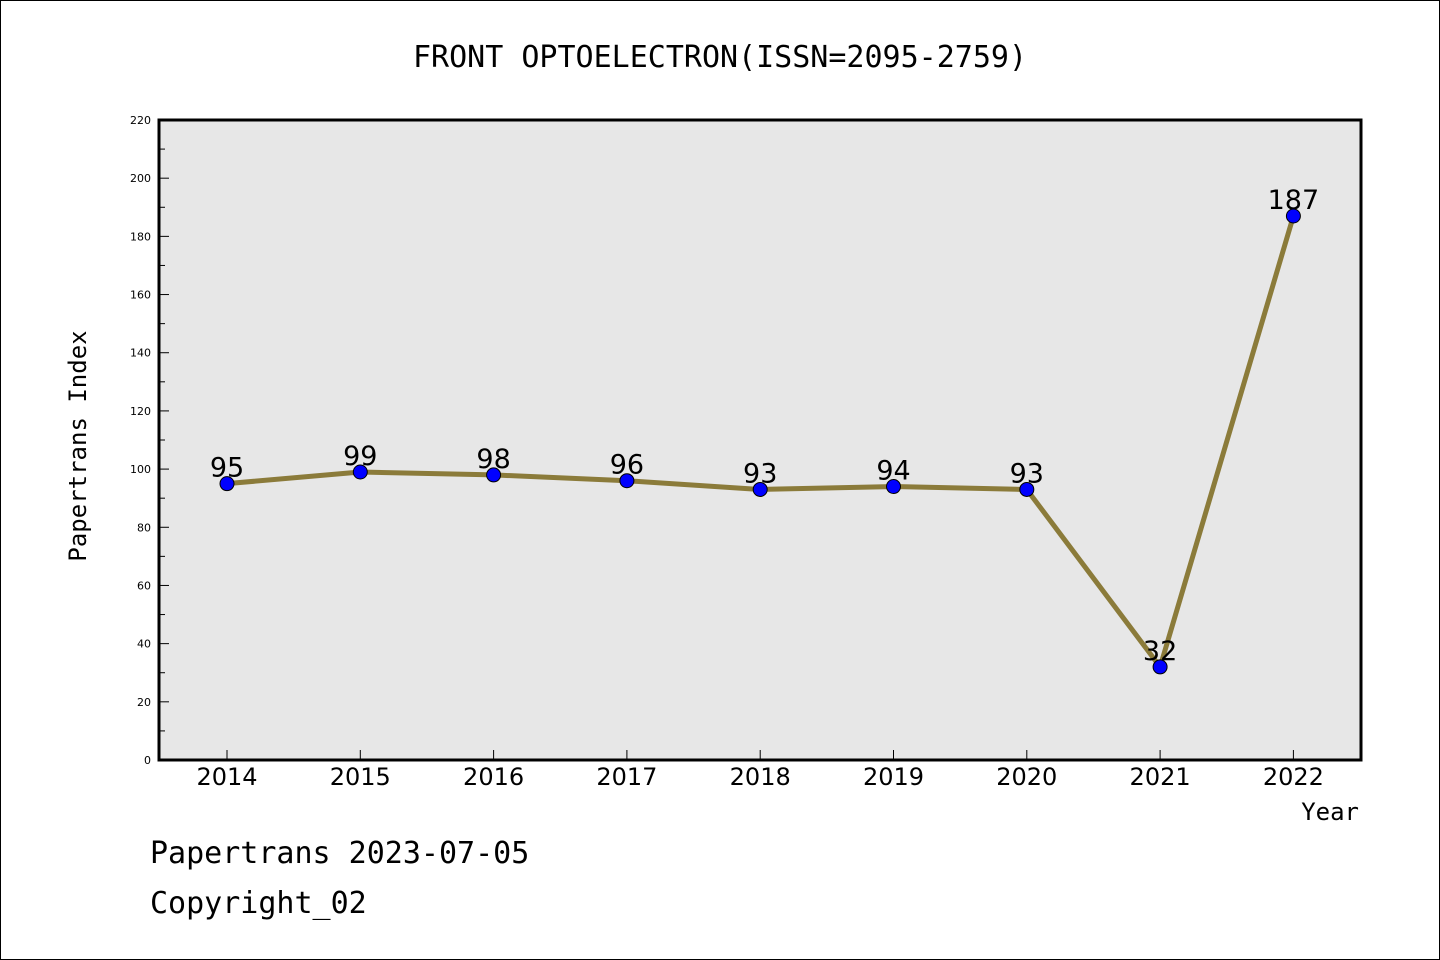 This screenshot has height=960, width=1440. What do you see at coordinates (140, 411) in the screenshot?
I see `y-tick-label: 120` at bounding box center [140, 411].